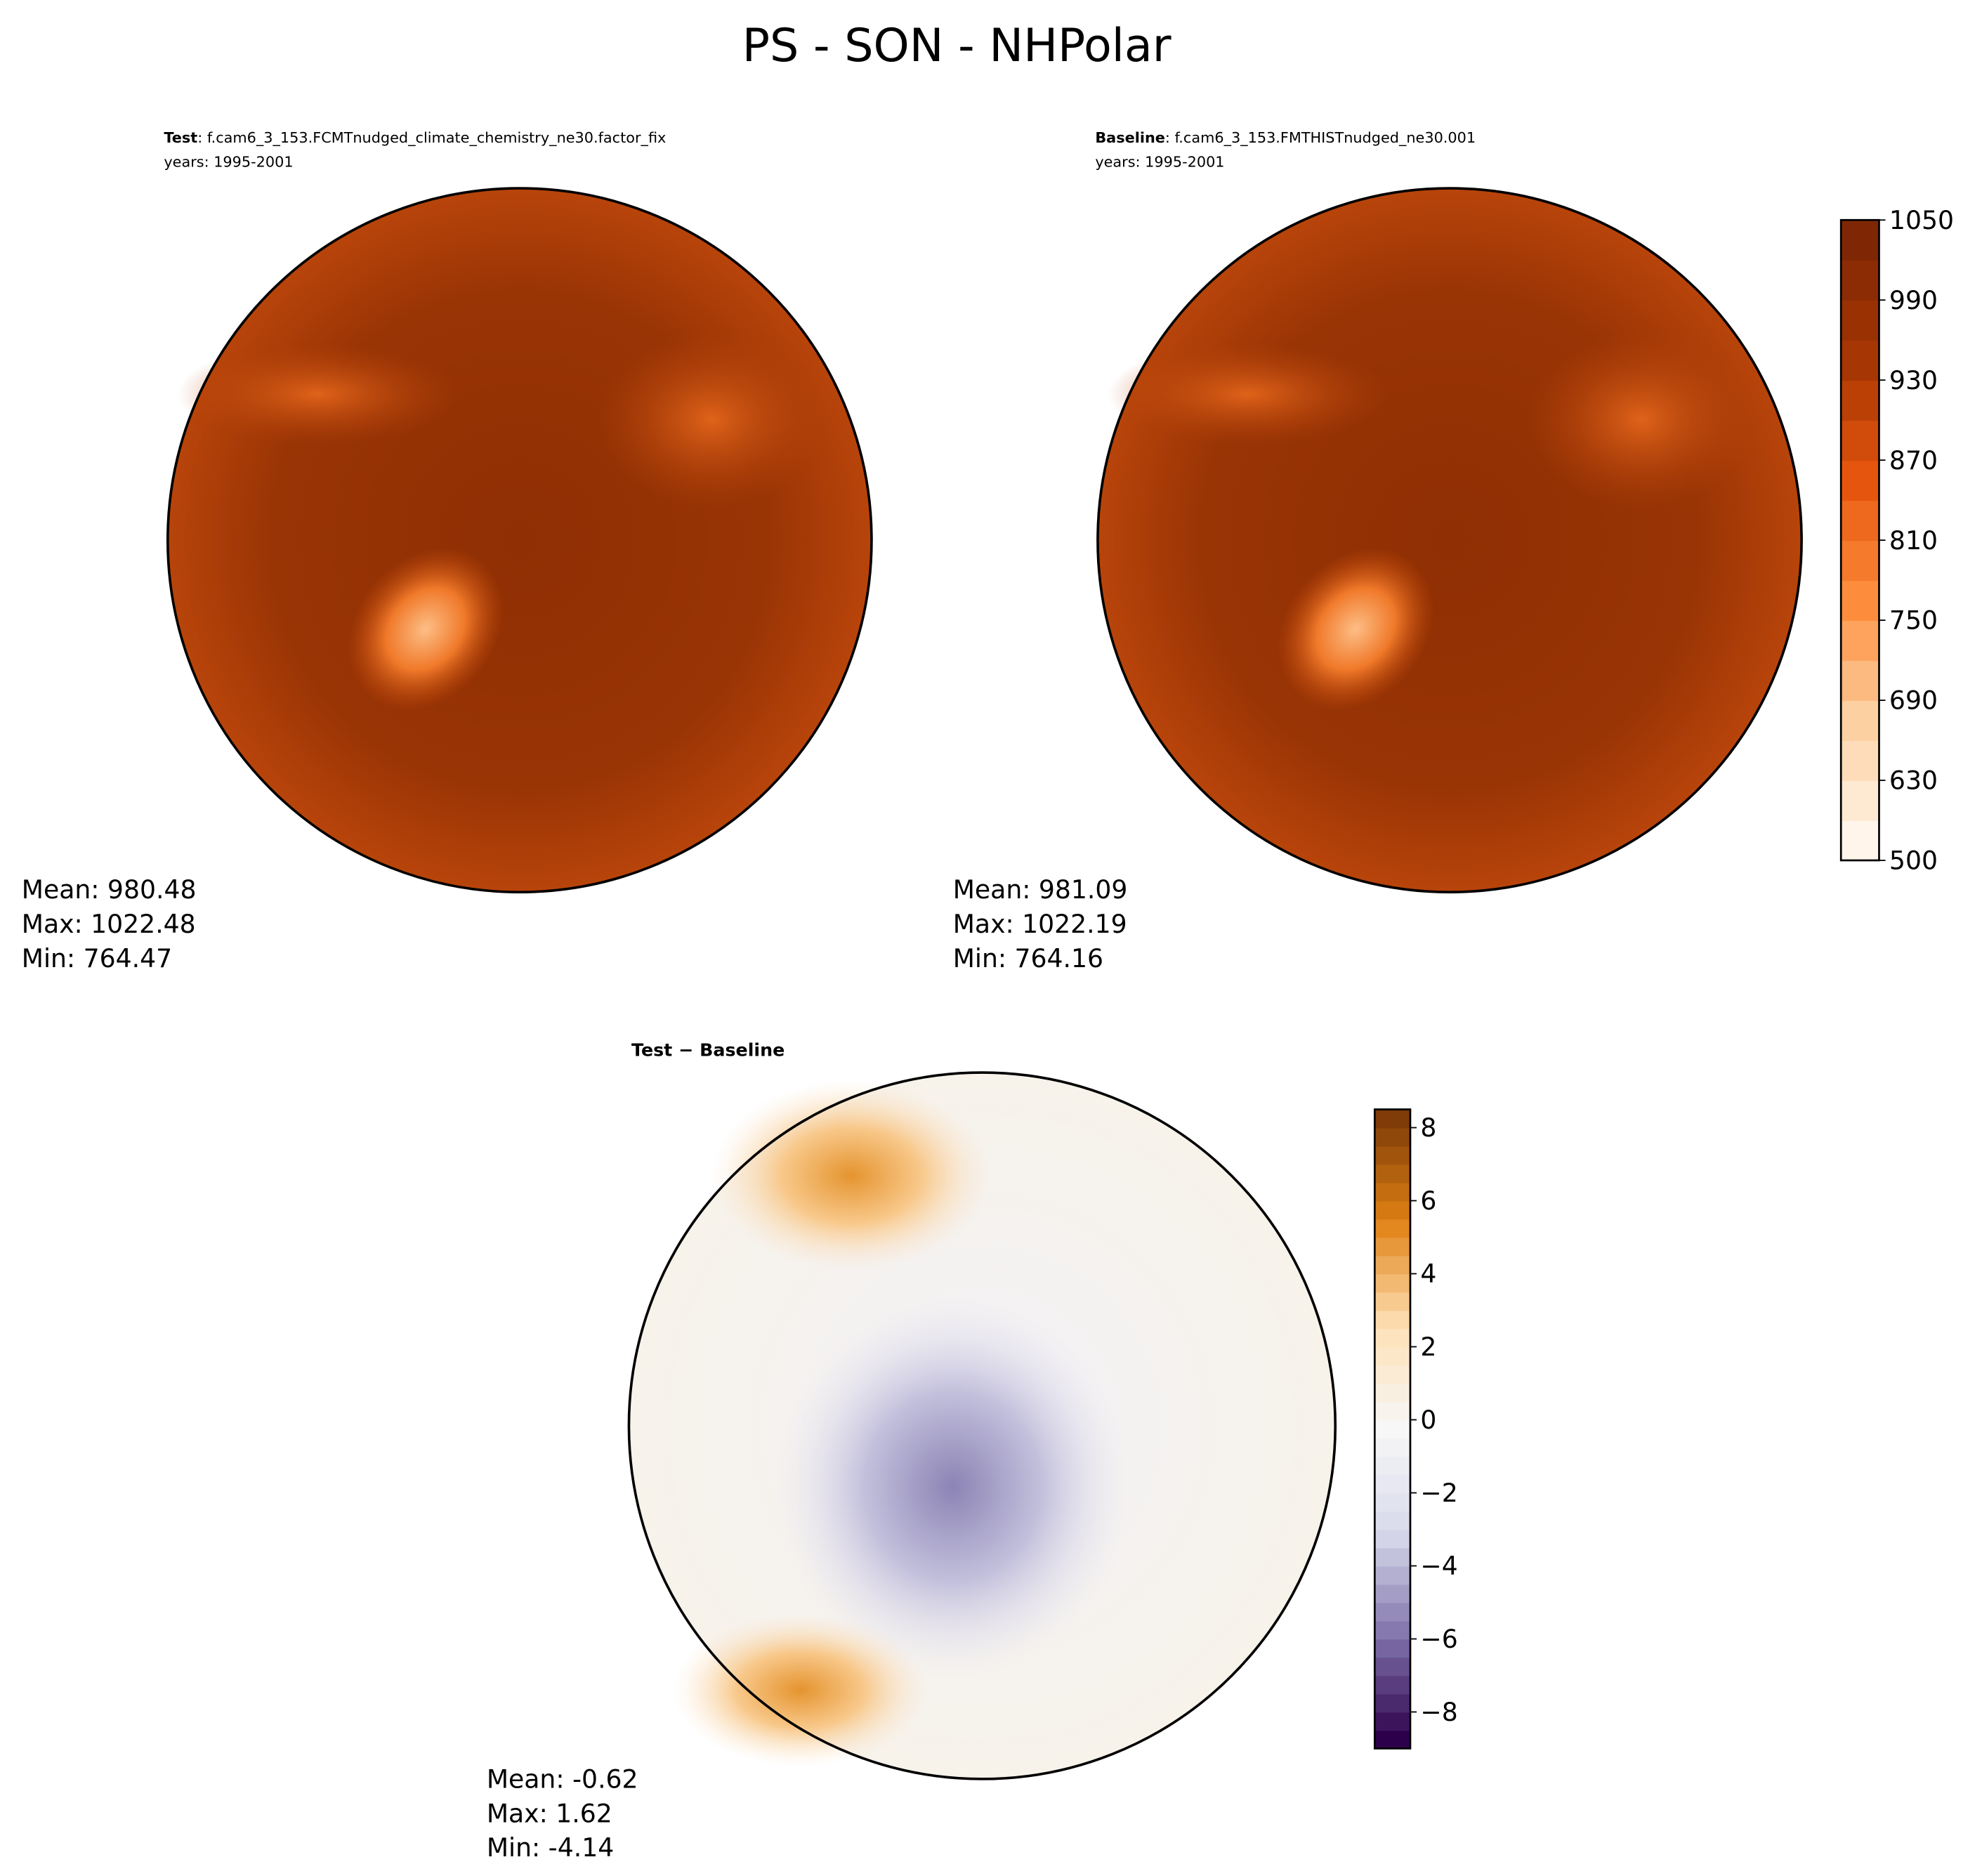  What do you see at coordinates (1438, 1493) in the screenshot?
I see `colorbar-tick-label: −2` at bounding box center [1438, 1493].